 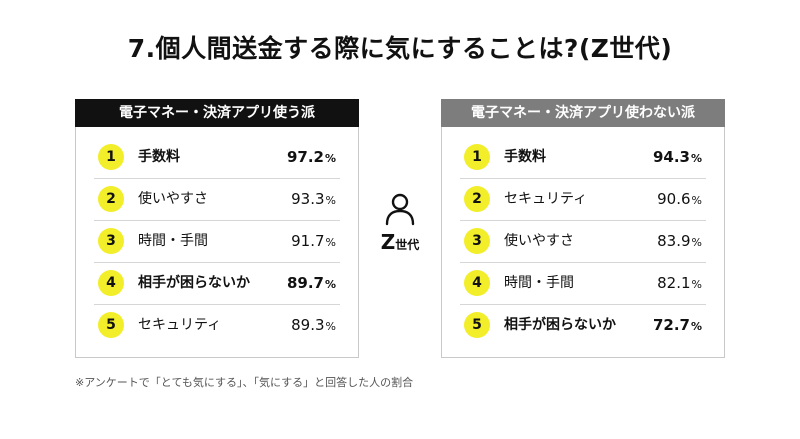 What do you see at coordinates (583, 284) in the screenshot?
I see `ranking-row: 4 時間・手間 82.1%` at bounding box center [583, 284].